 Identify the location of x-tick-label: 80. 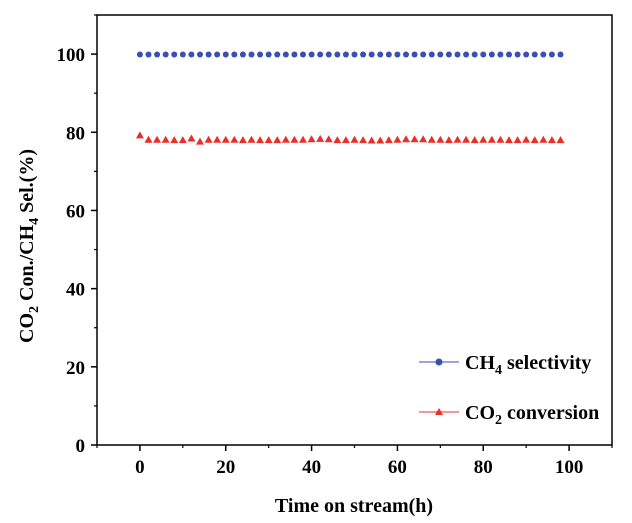
(483, 467).